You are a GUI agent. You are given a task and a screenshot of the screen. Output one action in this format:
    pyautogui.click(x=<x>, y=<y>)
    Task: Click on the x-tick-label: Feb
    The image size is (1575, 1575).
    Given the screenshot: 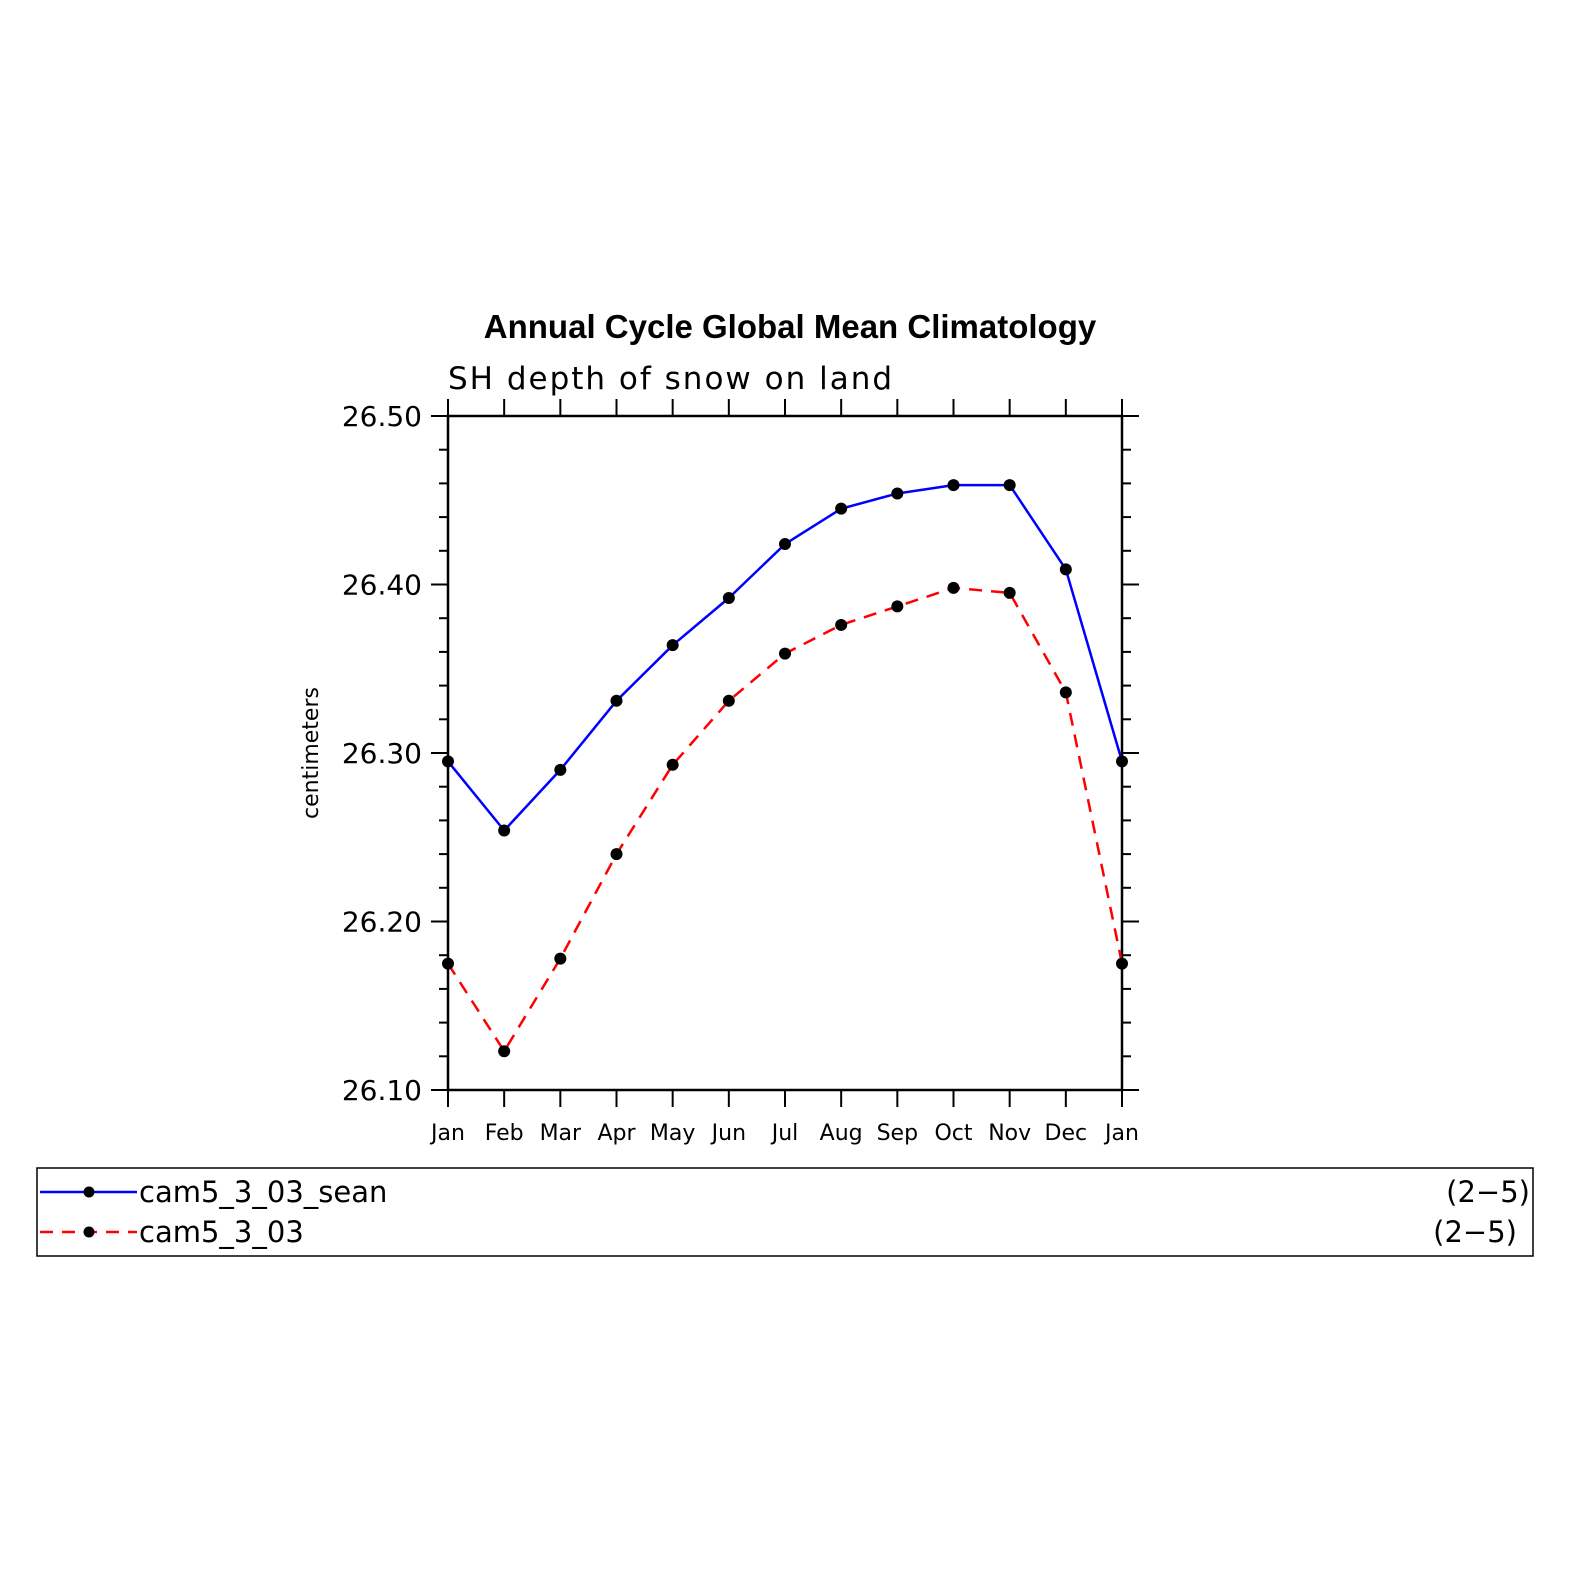 What is the action you would take?
    pyautogui.click(x=504, y=1133)
    